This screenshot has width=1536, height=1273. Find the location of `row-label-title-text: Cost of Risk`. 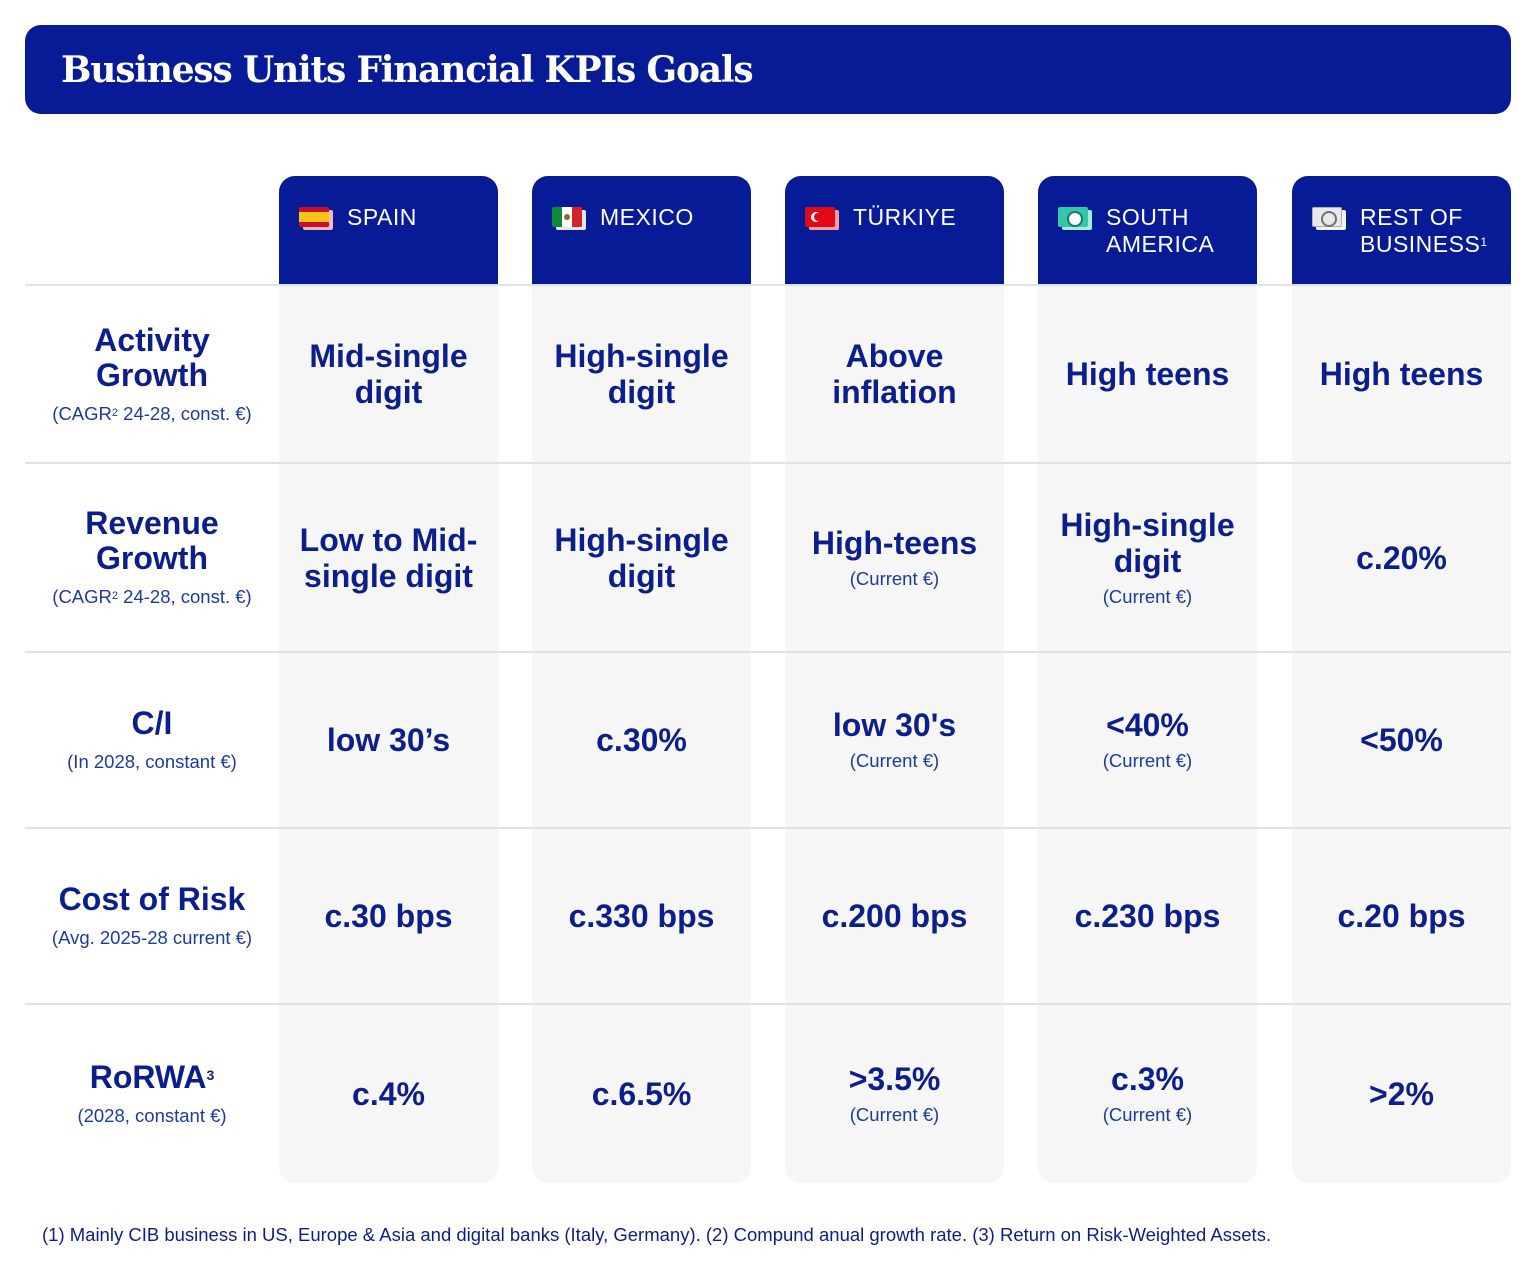

row-label-title-text: Cost of Risk is located at coordinates (152, 899).